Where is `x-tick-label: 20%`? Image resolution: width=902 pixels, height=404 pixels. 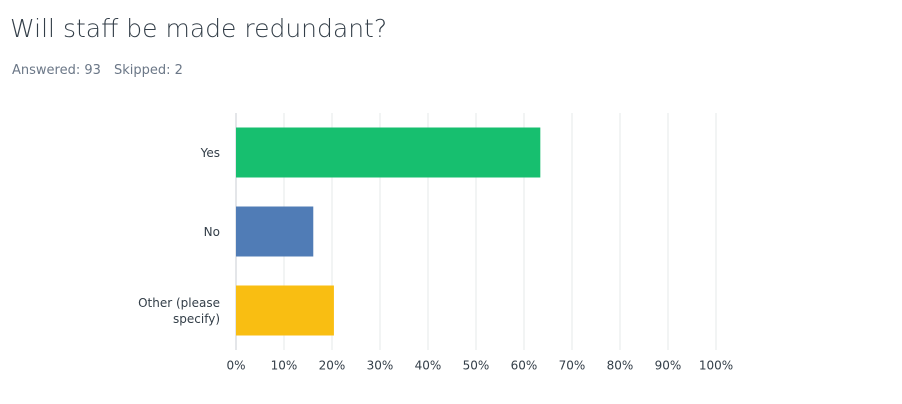 x-tick-label: 20% is located at coordinates (332, 366).